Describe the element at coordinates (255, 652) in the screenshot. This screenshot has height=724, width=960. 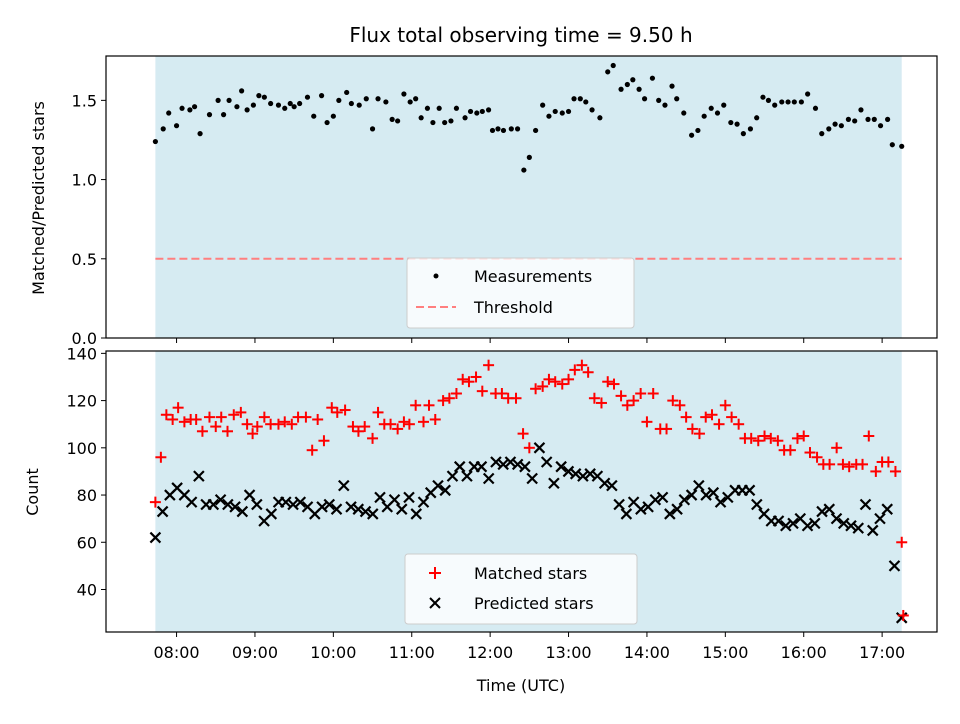
I see `x-tick-label: 09:00` at that location.